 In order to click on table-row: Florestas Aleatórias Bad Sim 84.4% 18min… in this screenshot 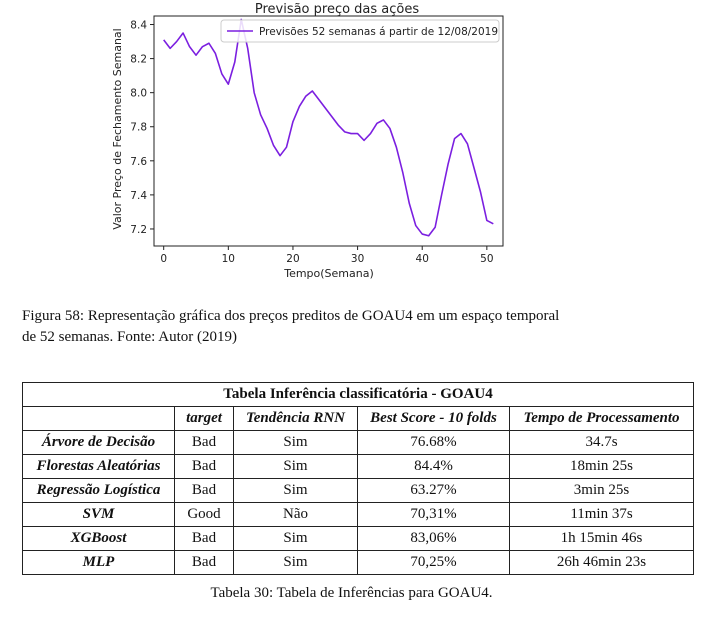, I will do `click(358, 466)`.